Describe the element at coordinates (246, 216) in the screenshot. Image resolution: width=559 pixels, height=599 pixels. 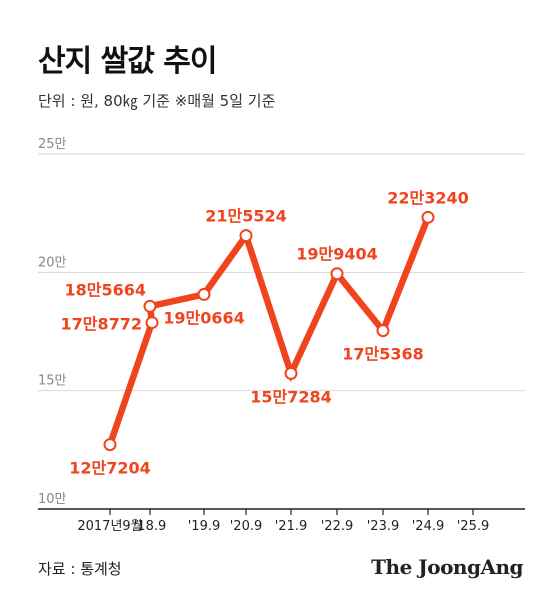
I see `data-label: 21만5524` at that location.